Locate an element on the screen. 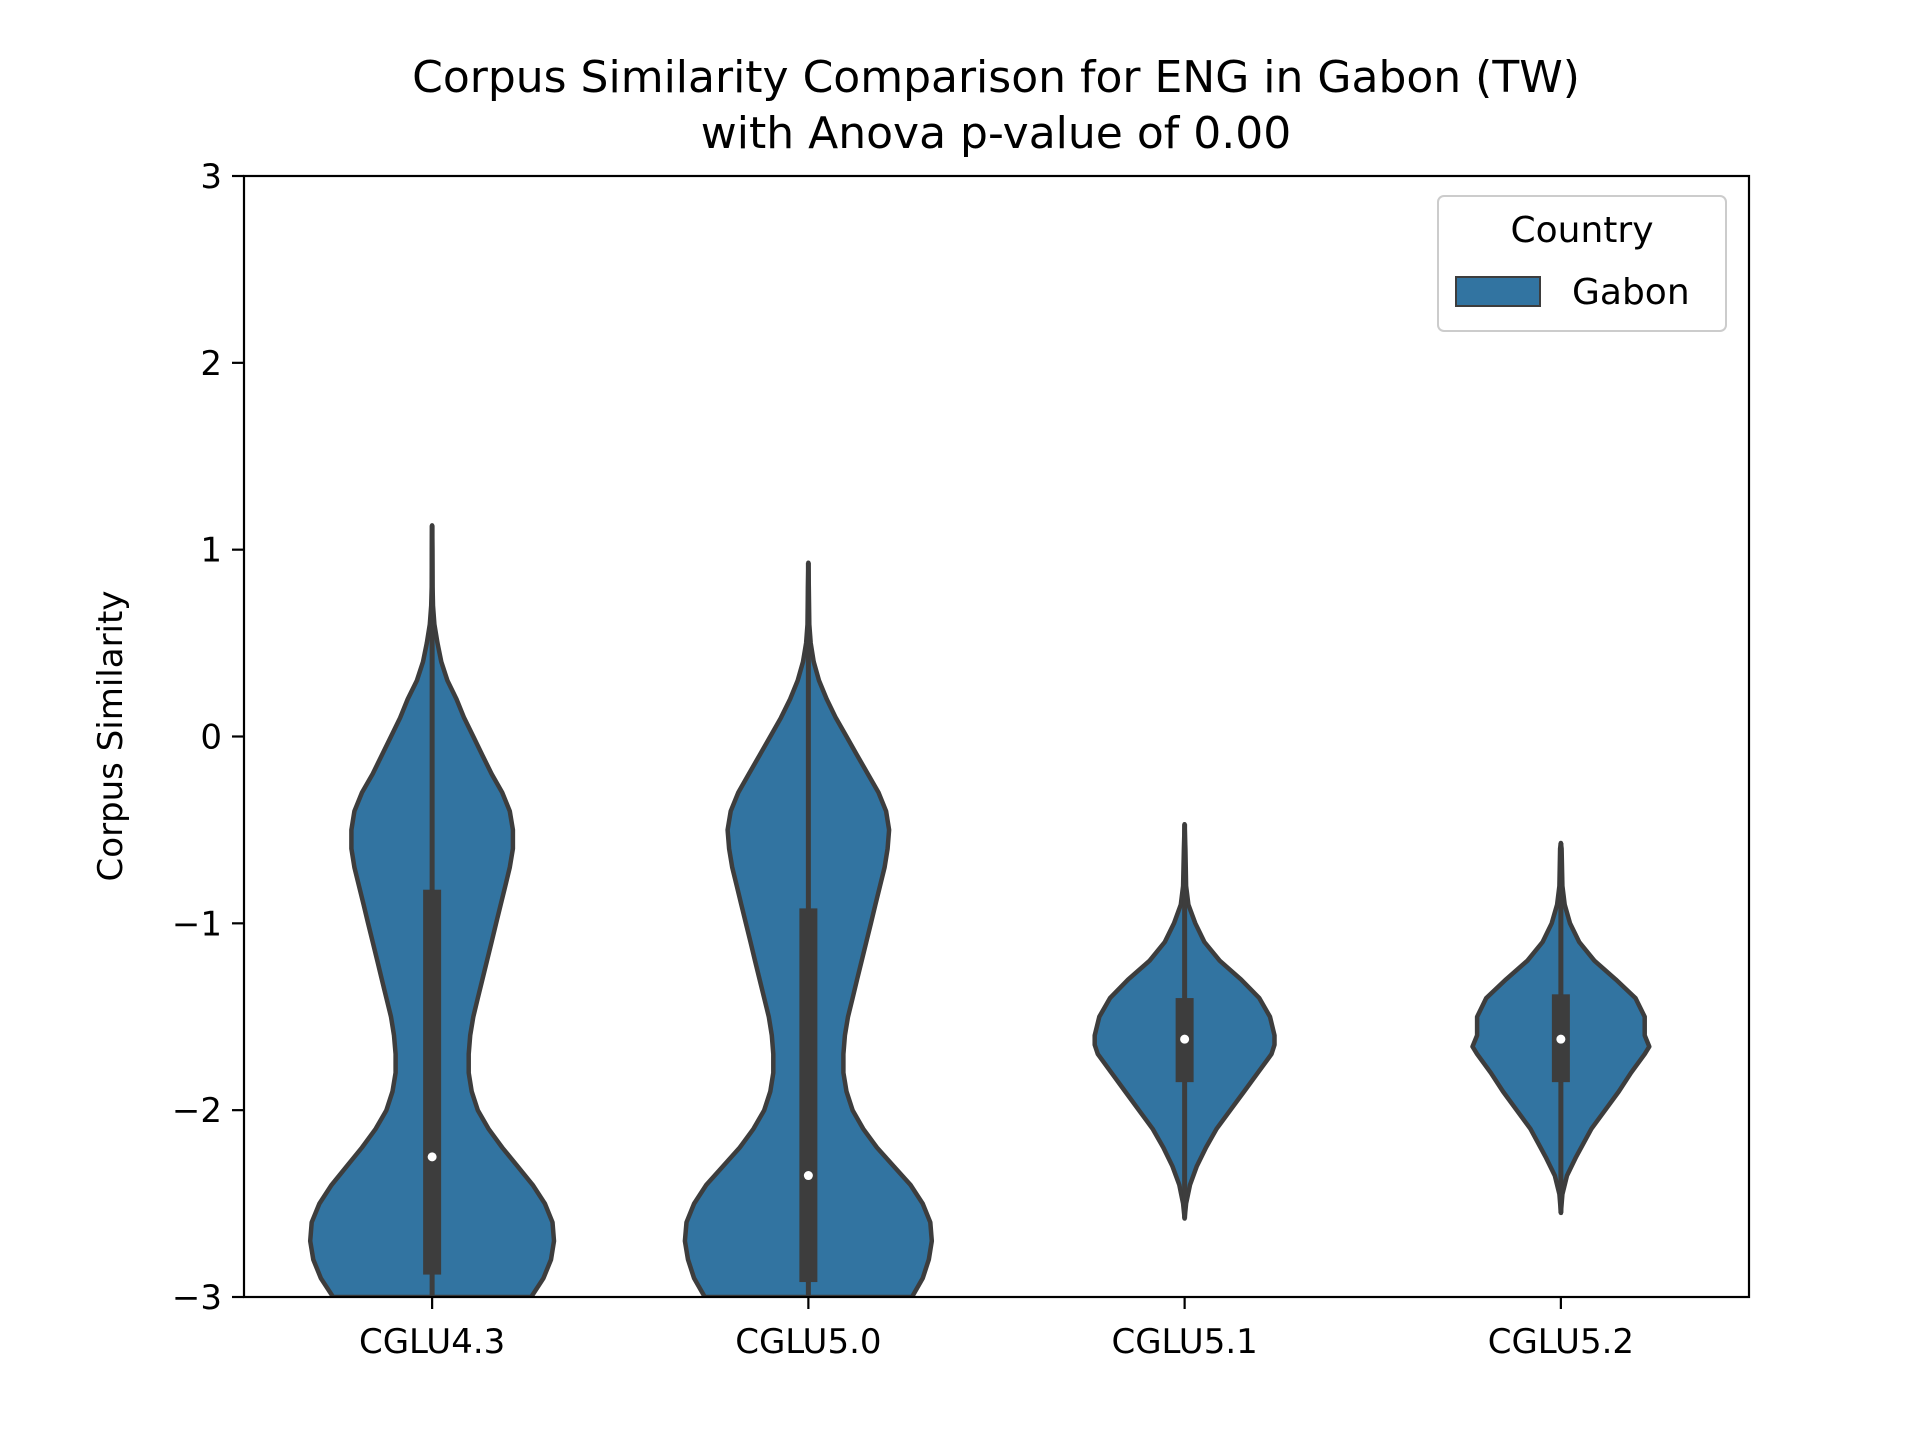  y-tick-label: 1 is located at coordinates (211, 551).